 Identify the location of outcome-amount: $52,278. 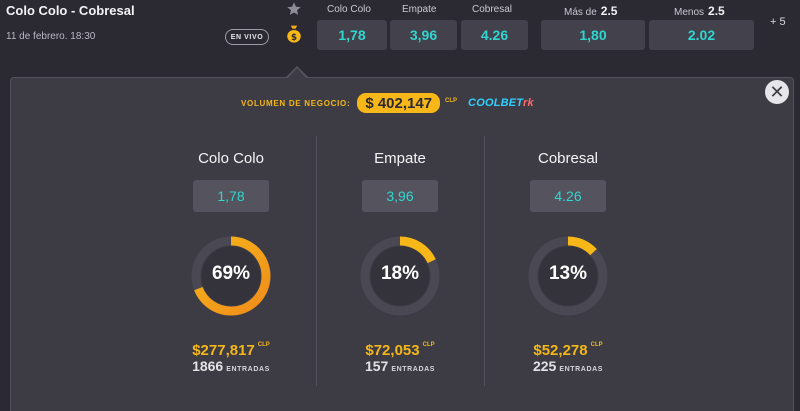
(560, 350).